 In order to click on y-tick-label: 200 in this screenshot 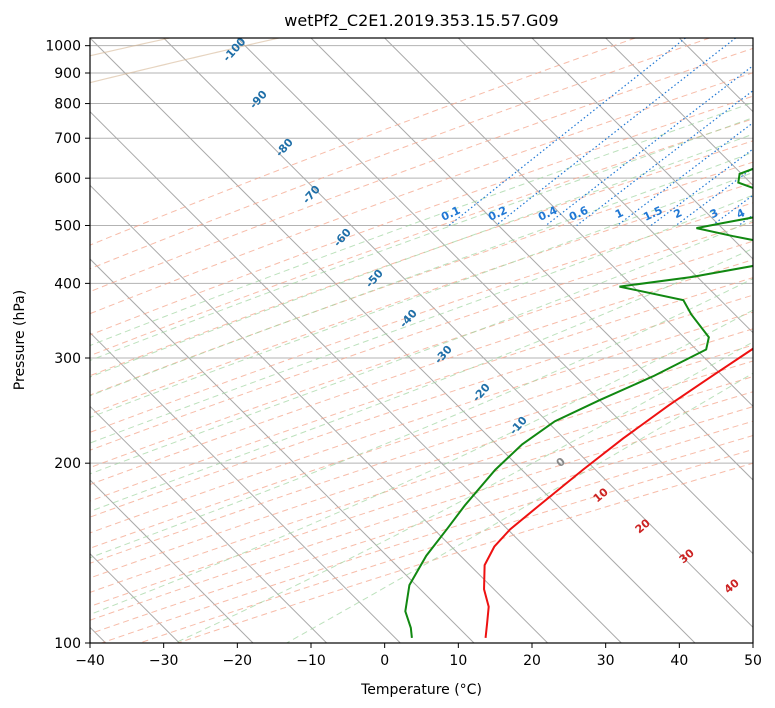, I will do `click(67, 464)`.